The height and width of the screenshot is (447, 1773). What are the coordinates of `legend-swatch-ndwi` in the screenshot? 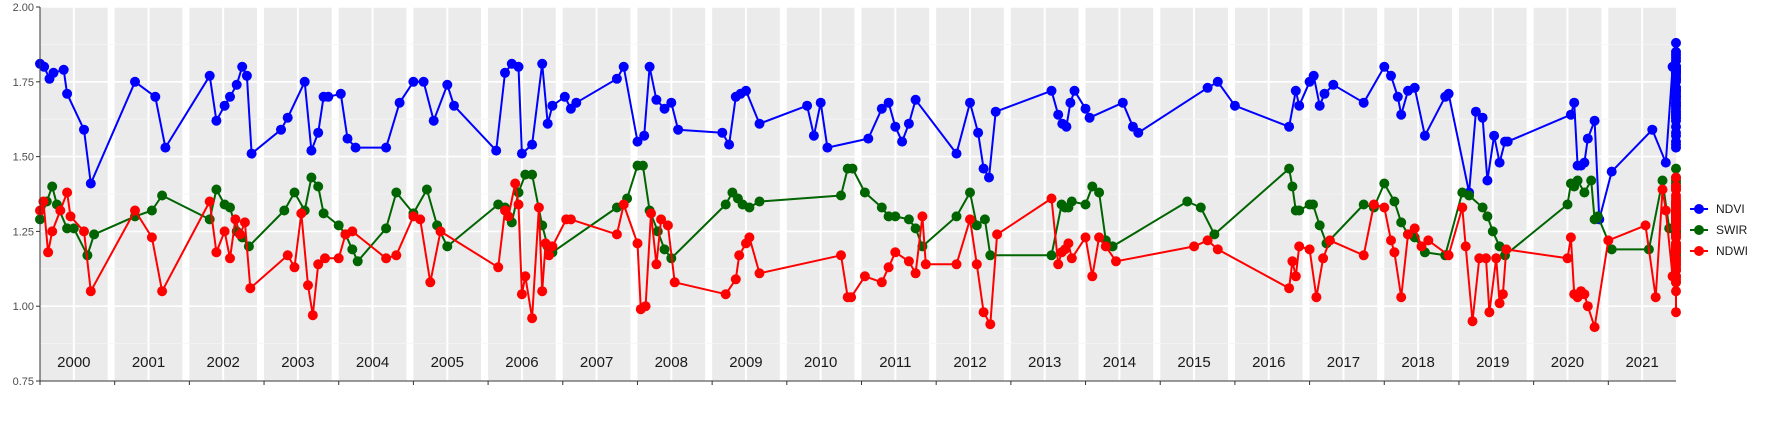 It's located at (1699, 251).